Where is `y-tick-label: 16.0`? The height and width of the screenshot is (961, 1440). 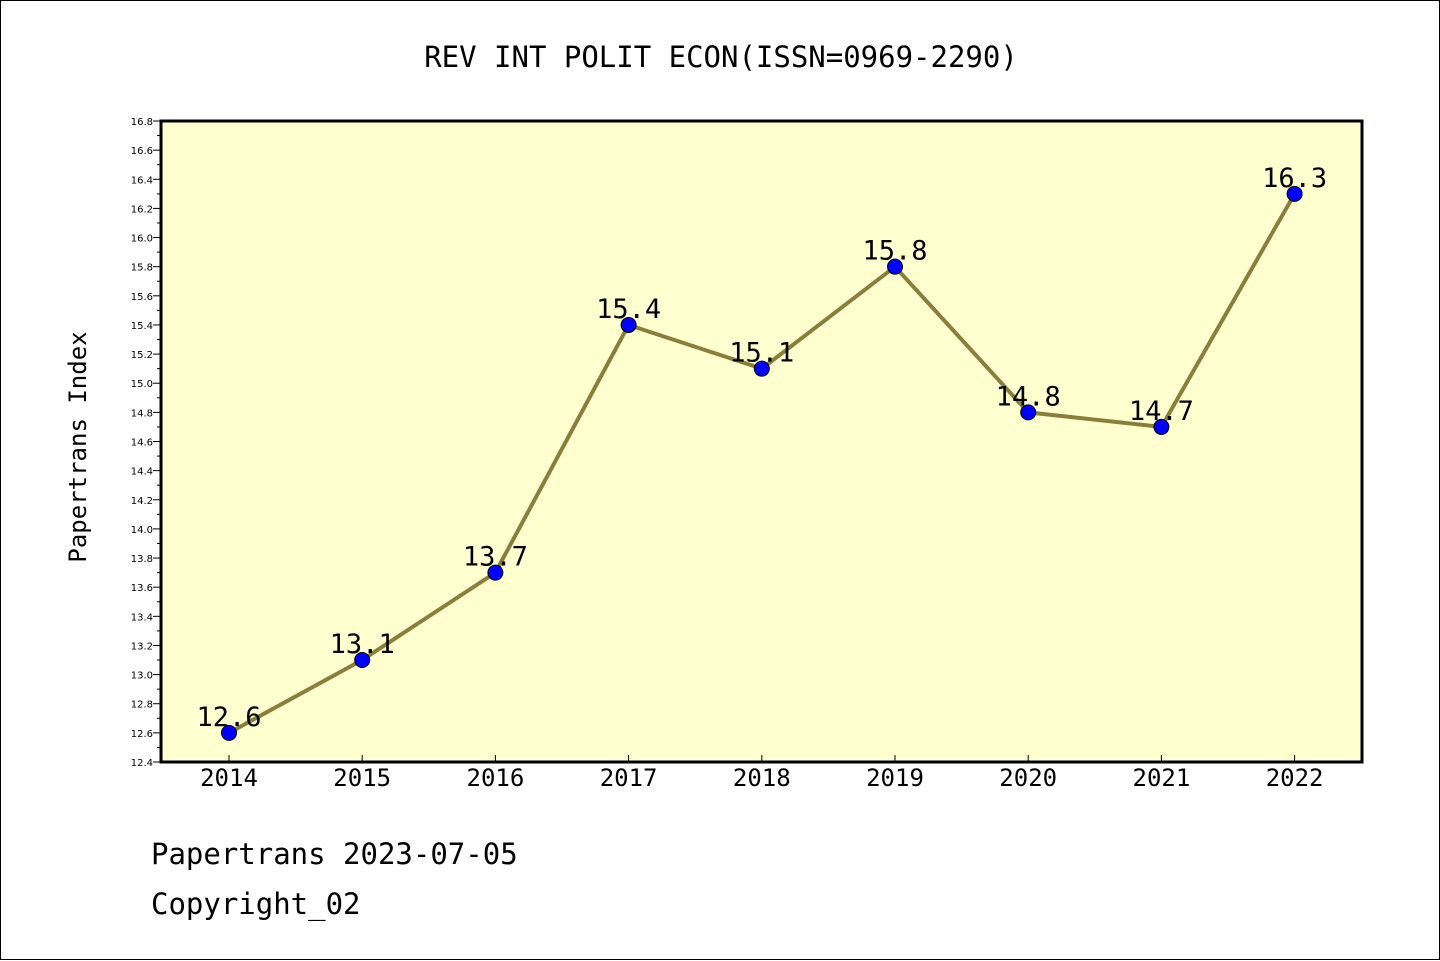
y-tick-label: 16.0 is located at coordinates (142, 239).